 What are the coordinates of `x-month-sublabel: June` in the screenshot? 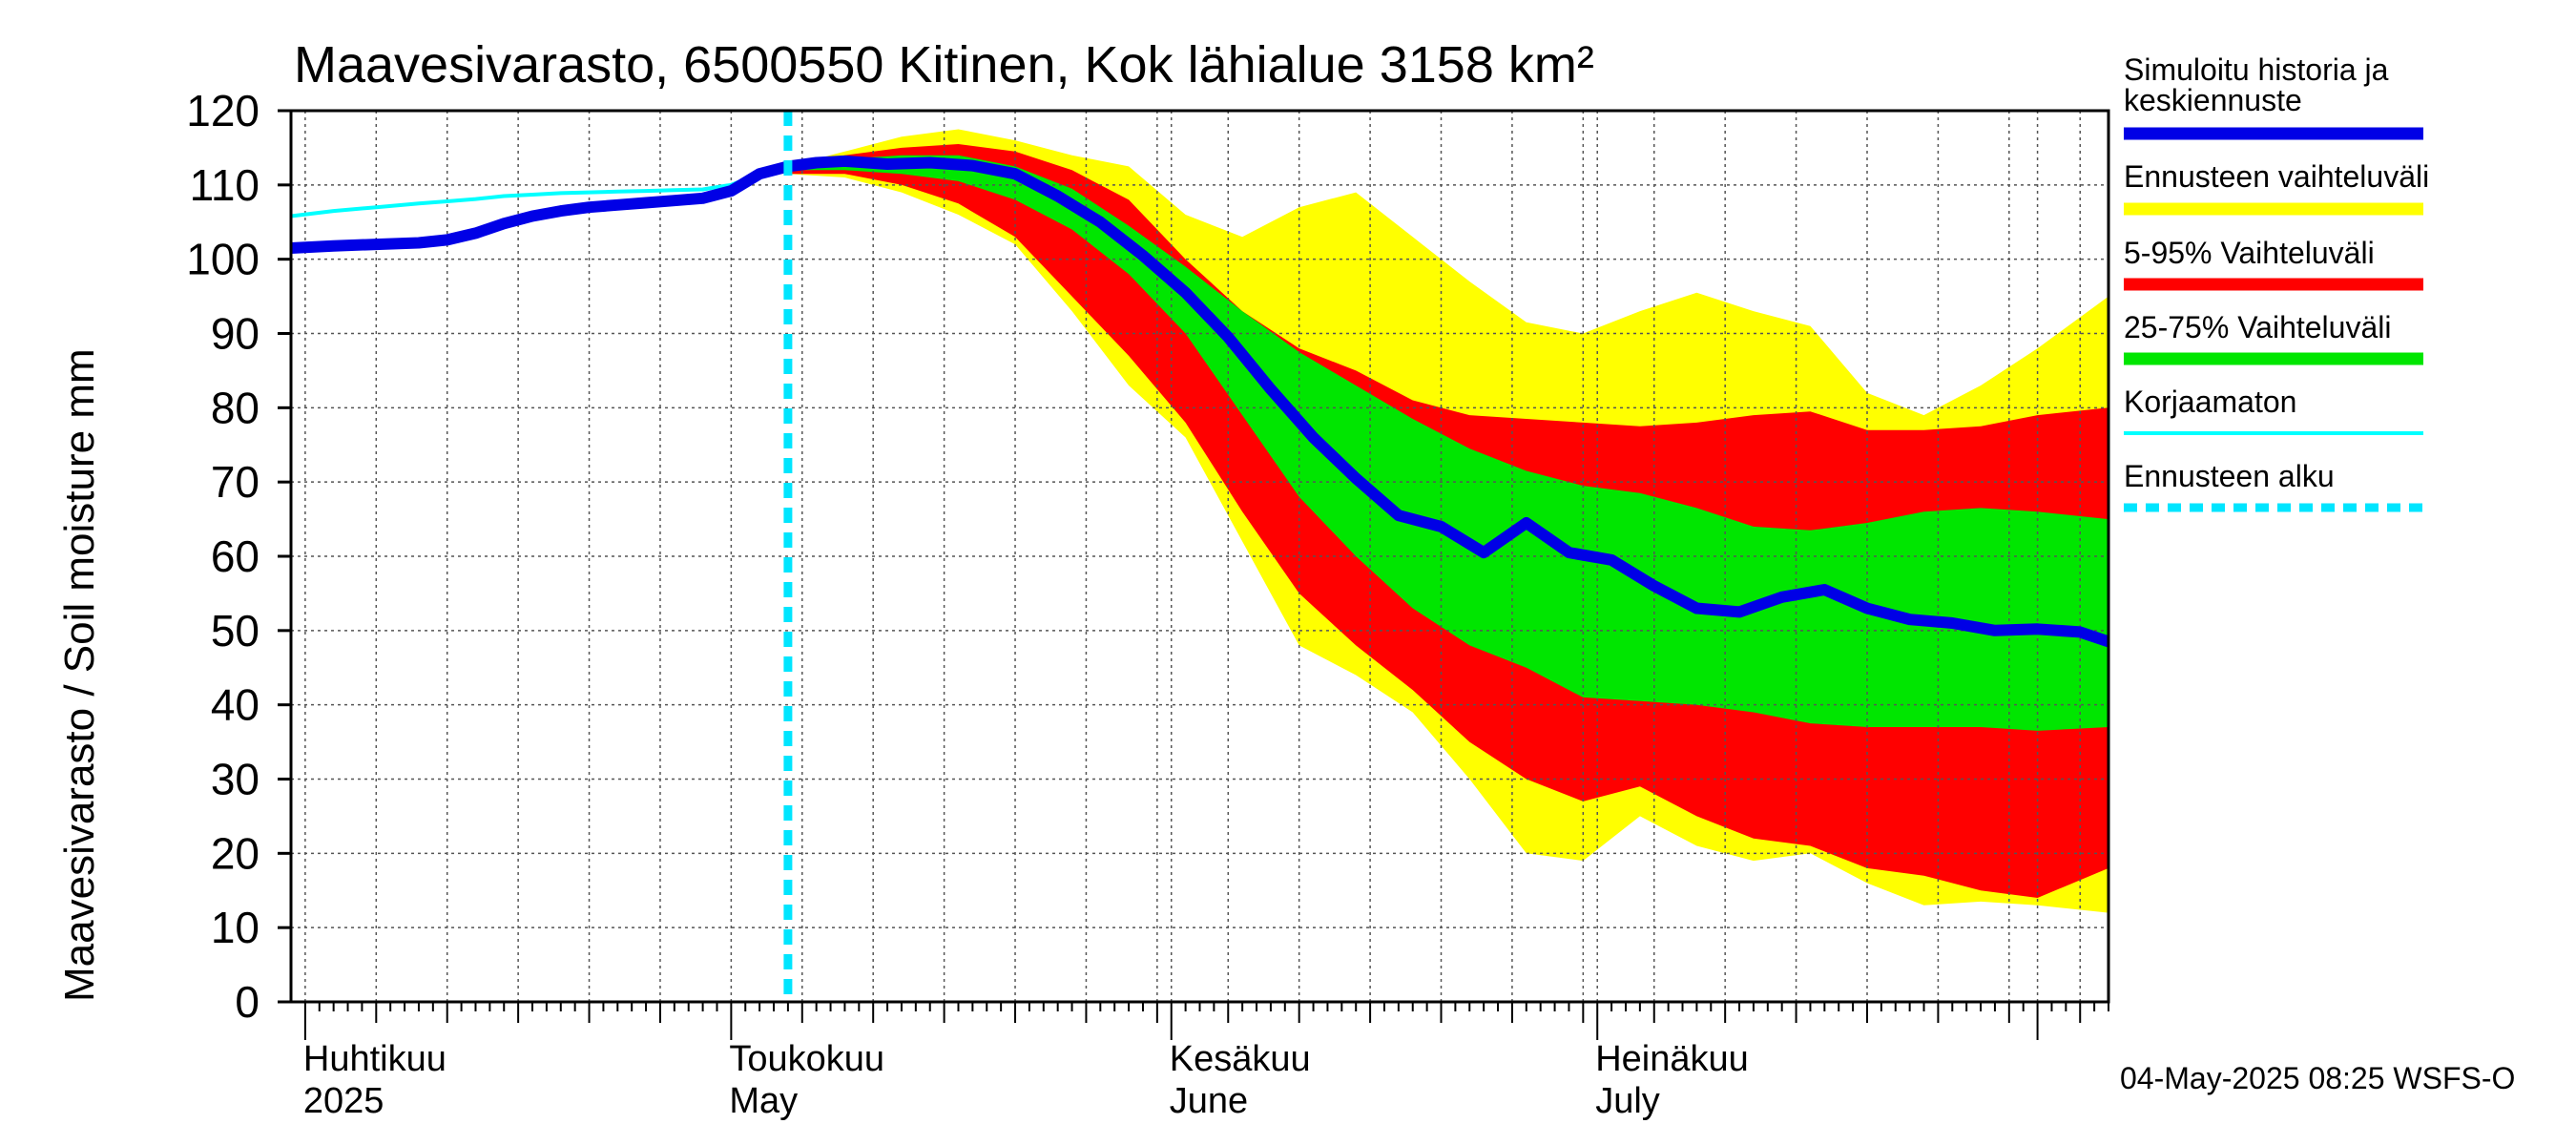 It's located at (1209, 1101).